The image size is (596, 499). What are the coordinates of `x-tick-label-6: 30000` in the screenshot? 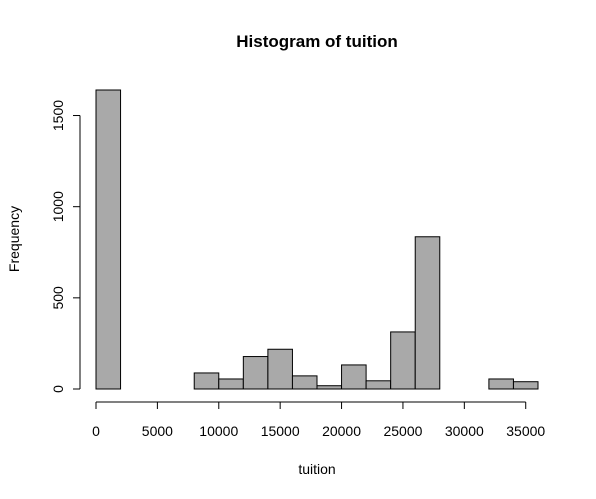 It's located at (464, 431).